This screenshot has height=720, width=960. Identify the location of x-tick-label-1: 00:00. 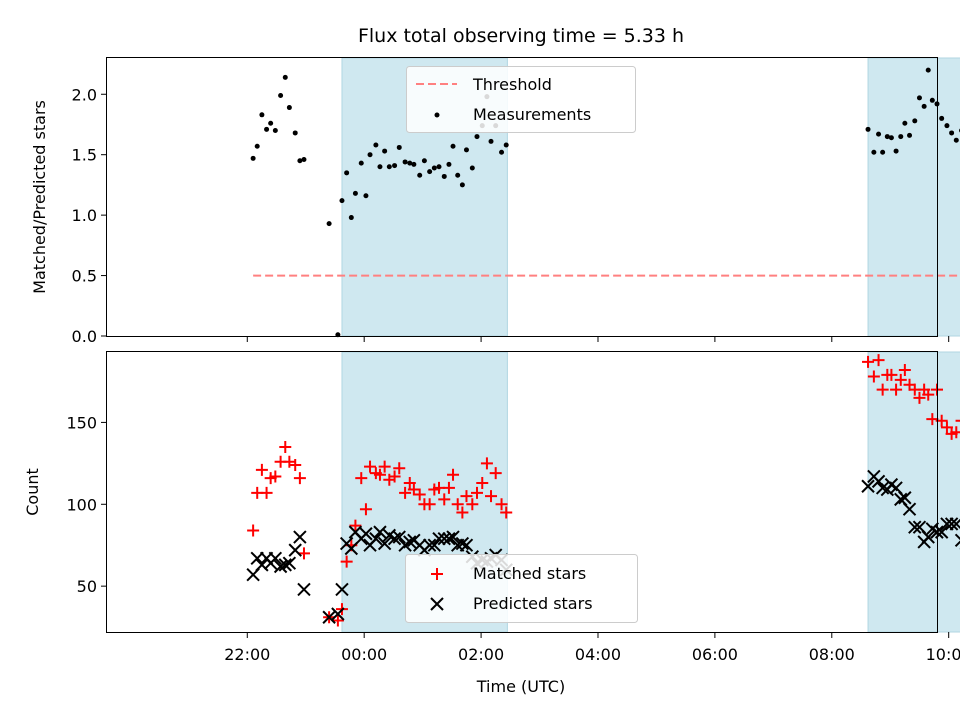
(364, 654).